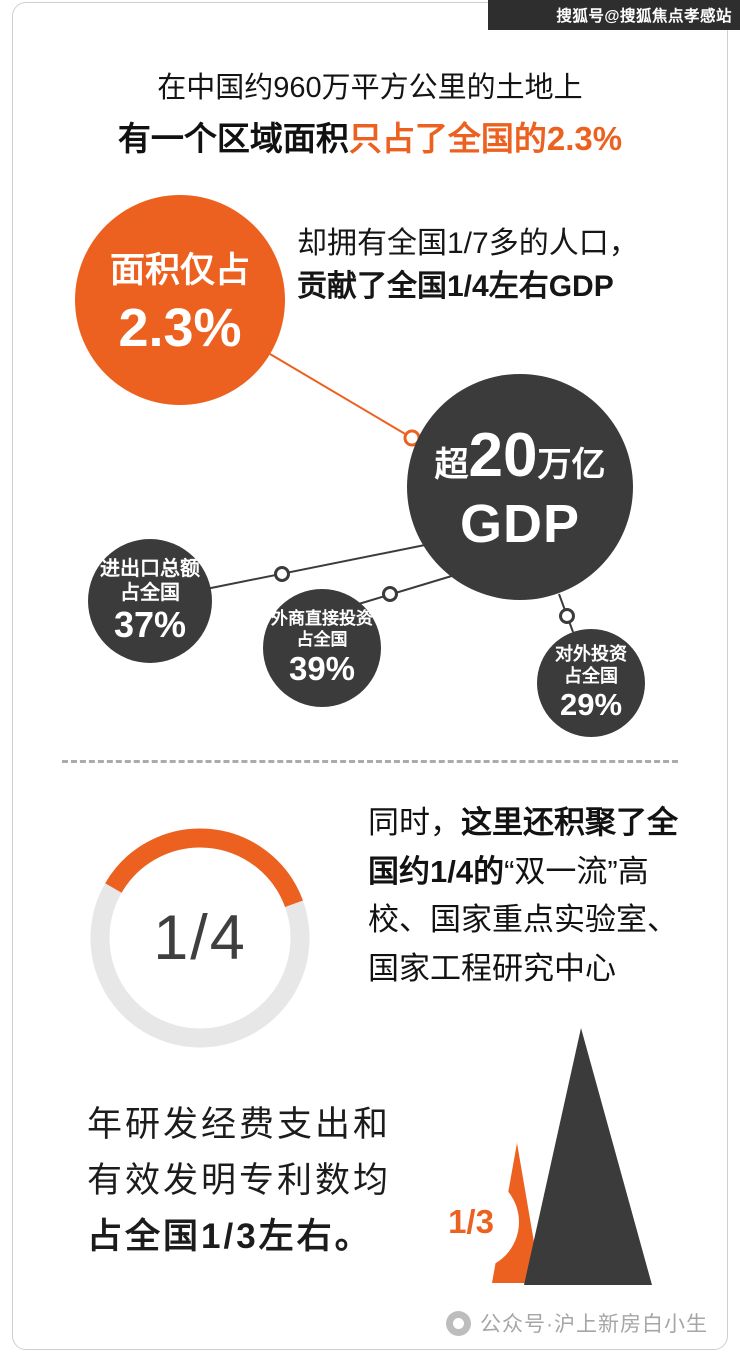 Image resolution: width=740 pixels, height=1354 pixels. What do you see at coordinates (179, 270) in the screenshot?
I see `area-bubble-label: 面积仅占` at bounding box center [179, 270].